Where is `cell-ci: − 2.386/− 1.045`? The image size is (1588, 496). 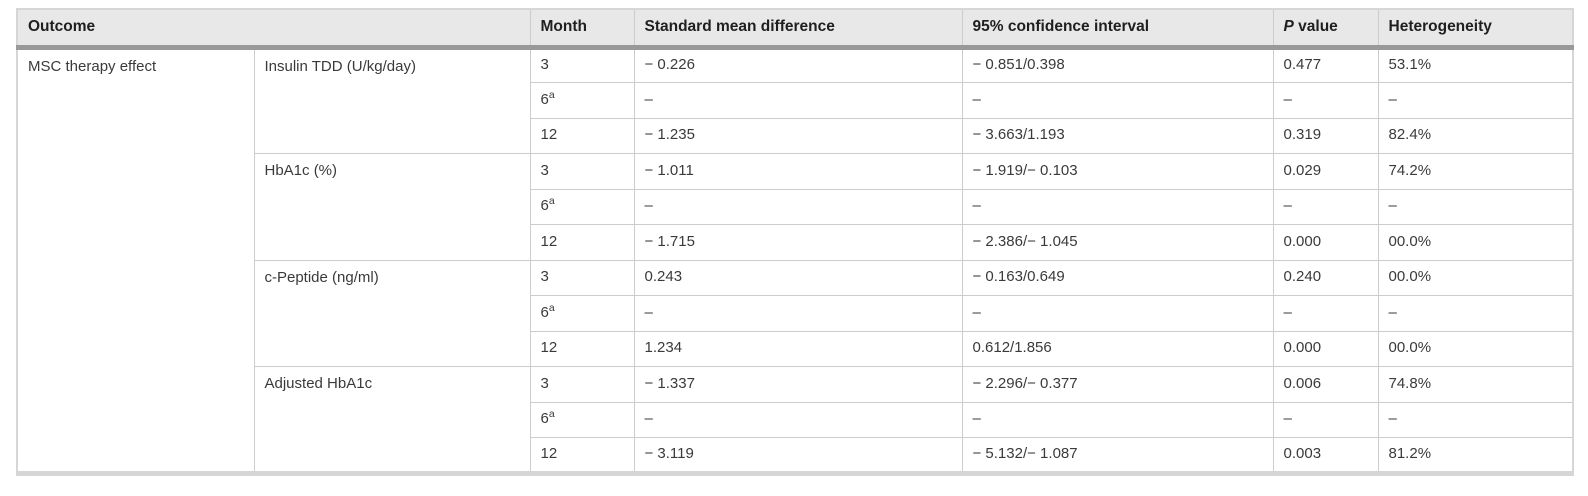
cell-ci: − 2.386/− 1.045 is located at coordinates (1117, 242).